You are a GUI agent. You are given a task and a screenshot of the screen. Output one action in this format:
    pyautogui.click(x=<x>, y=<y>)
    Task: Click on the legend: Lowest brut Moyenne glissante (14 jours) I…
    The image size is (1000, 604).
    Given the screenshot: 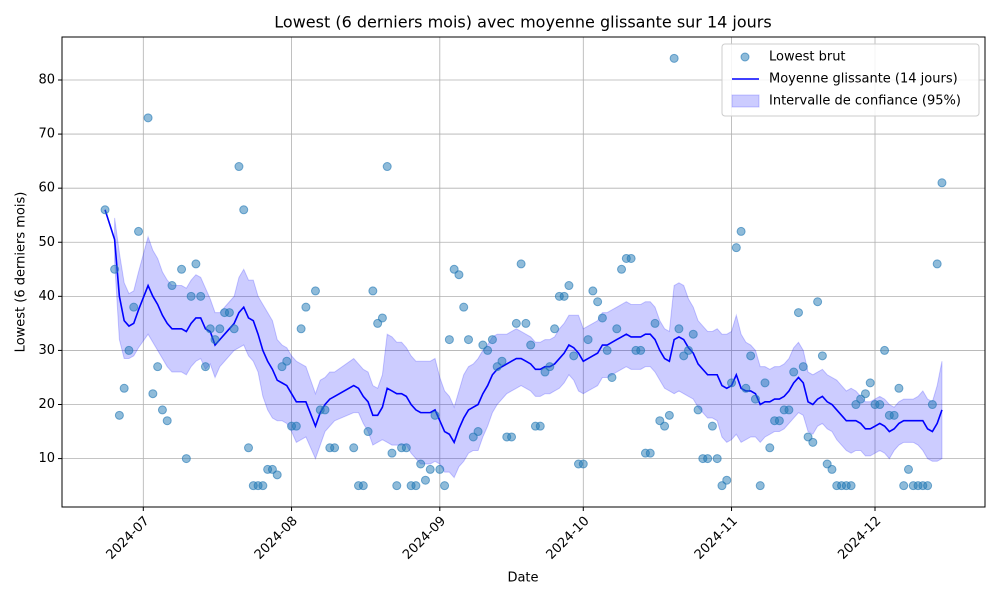 What is the action you would take?
    pyautogui.click(x=850, y=80)
    